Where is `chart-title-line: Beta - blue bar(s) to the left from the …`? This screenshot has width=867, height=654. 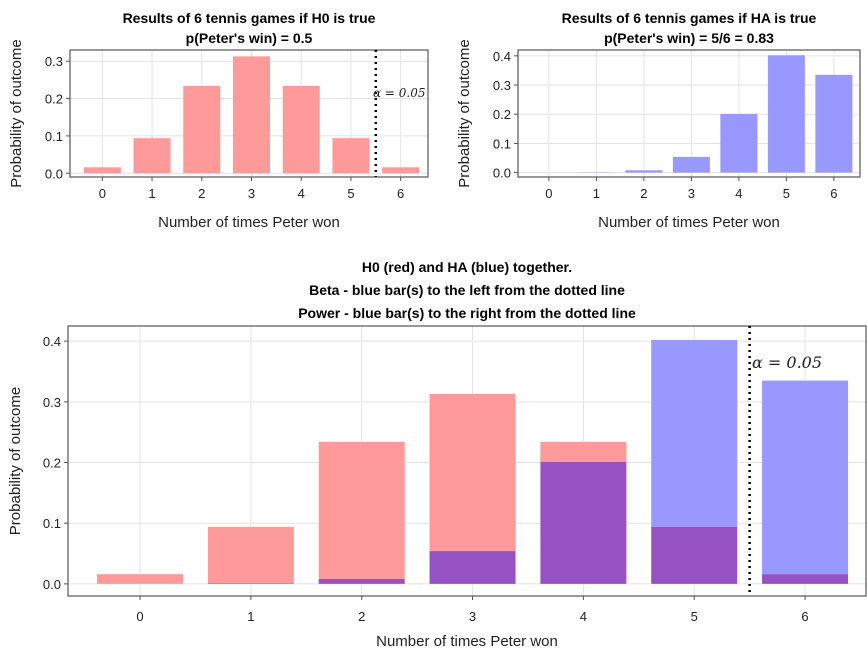
chart-title-line: Beta - blue bar(s) to the left from the … is located at coordinates (467, 290).